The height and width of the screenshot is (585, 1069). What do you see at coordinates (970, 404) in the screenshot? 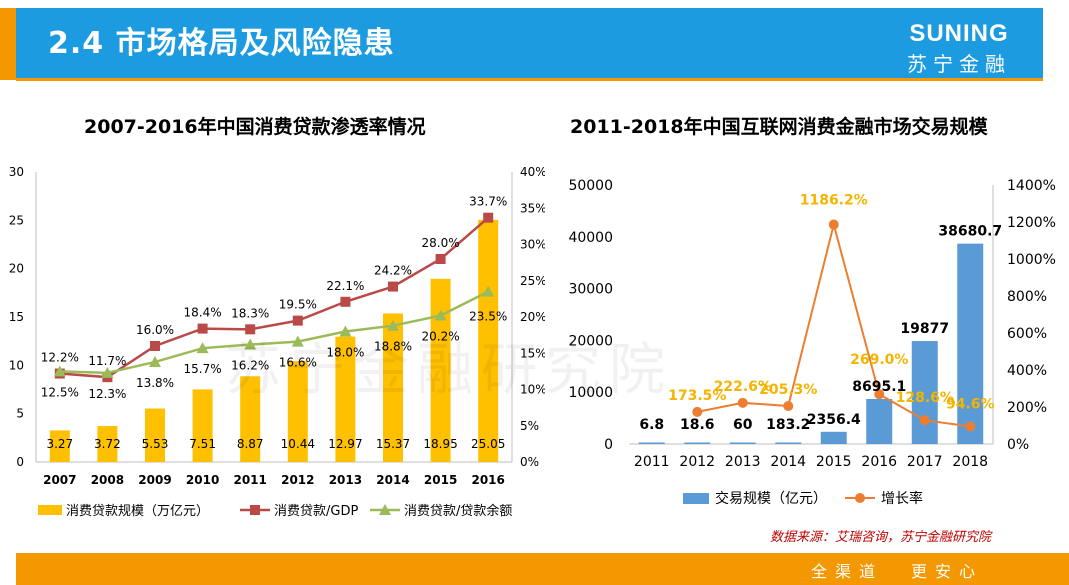
I see `data-label-growth: 94.6%` at bounding box center [970, 404].